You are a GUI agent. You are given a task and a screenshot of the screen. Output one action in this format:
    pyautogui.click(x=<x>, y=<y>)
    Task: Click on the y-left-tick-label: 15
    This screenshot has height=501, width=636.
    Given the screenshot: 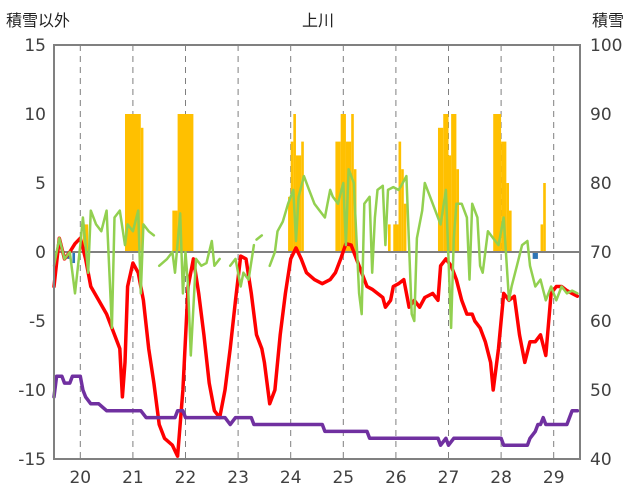 What is the action you would take?
    pyautogui.click(x=35, y=46)
    